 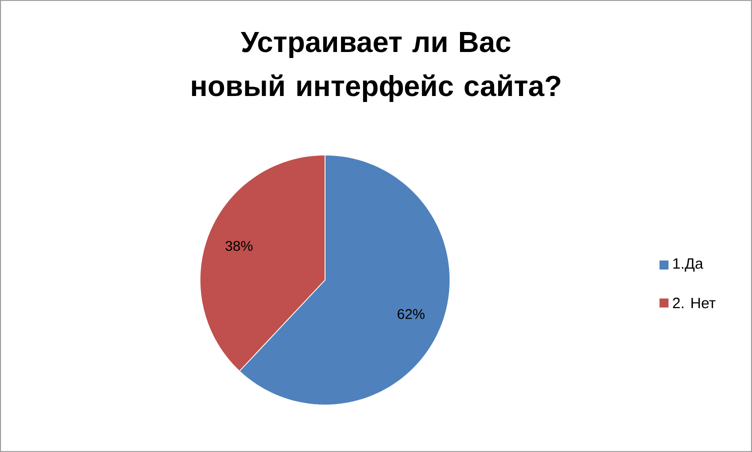 What do you see at coordinates (694, 303) in the screenshot?
I see `legend-label: 2. Нет` at bounding box center [694, 303].